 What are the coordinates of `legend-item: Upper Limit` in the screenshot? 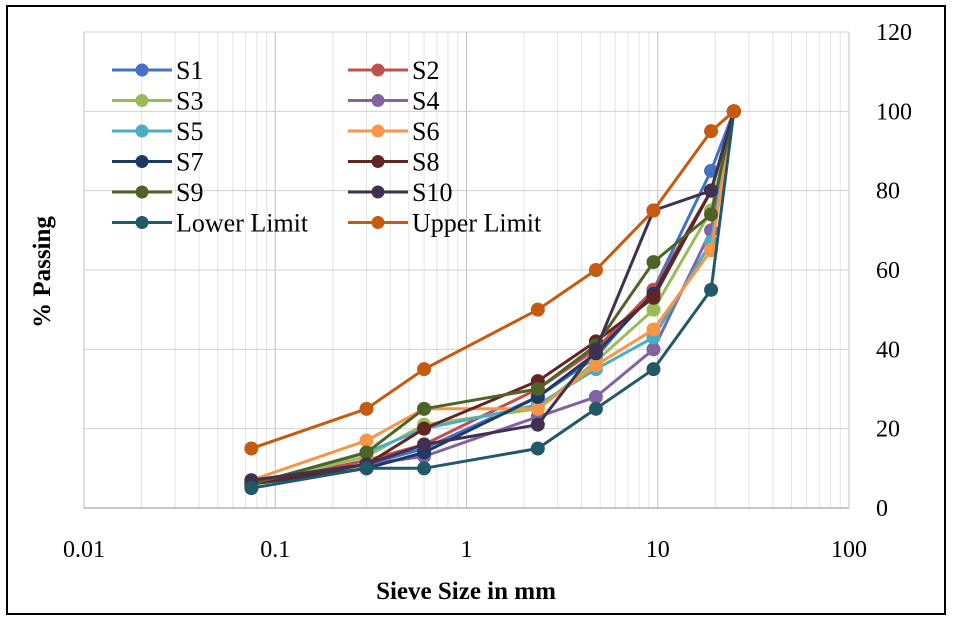 It's located at (445, 223).